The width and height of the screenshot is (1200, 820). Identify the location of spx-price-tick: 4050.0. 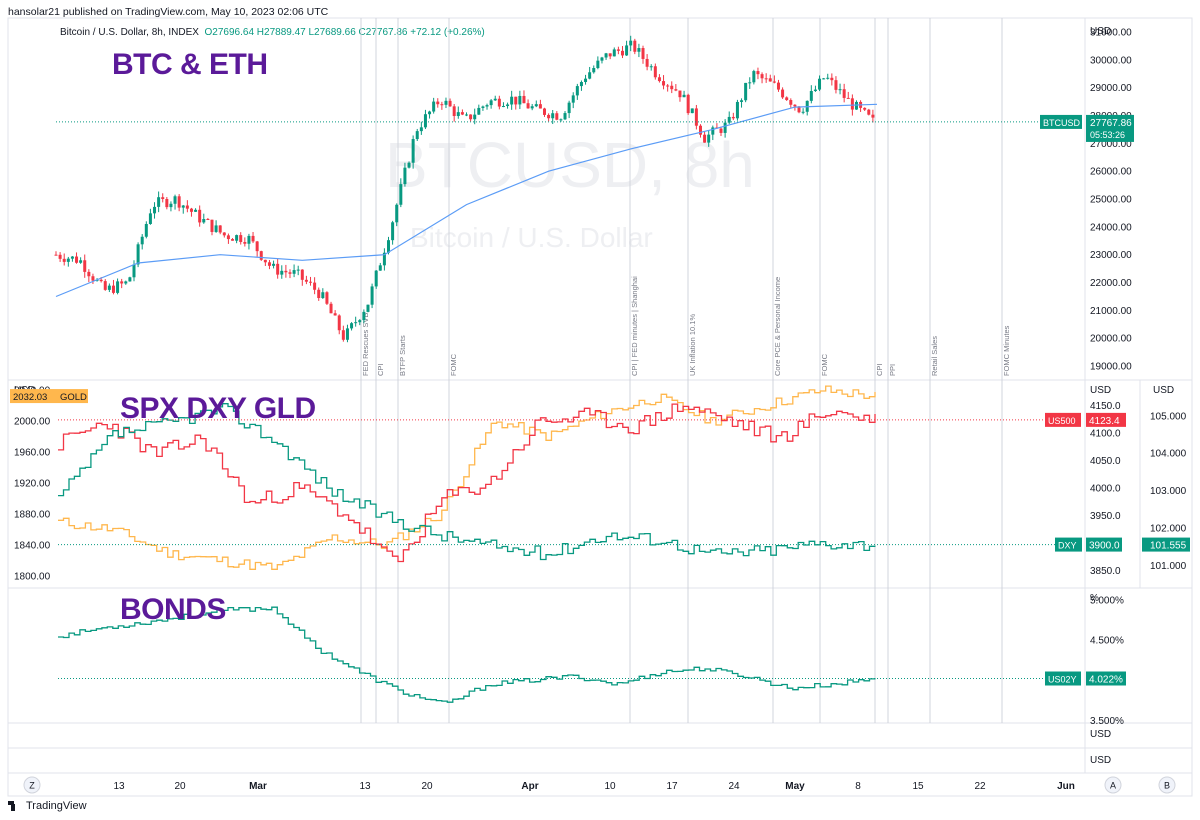
(1105, 461).